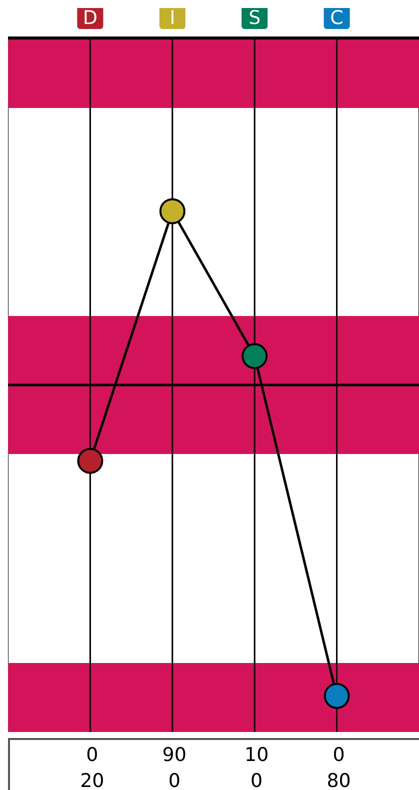 The image size is (419, 790). What do you see at coordinates (90, 18) in the screenshot?
I see `x-tick-label: D` at bounding box center [90, 18].